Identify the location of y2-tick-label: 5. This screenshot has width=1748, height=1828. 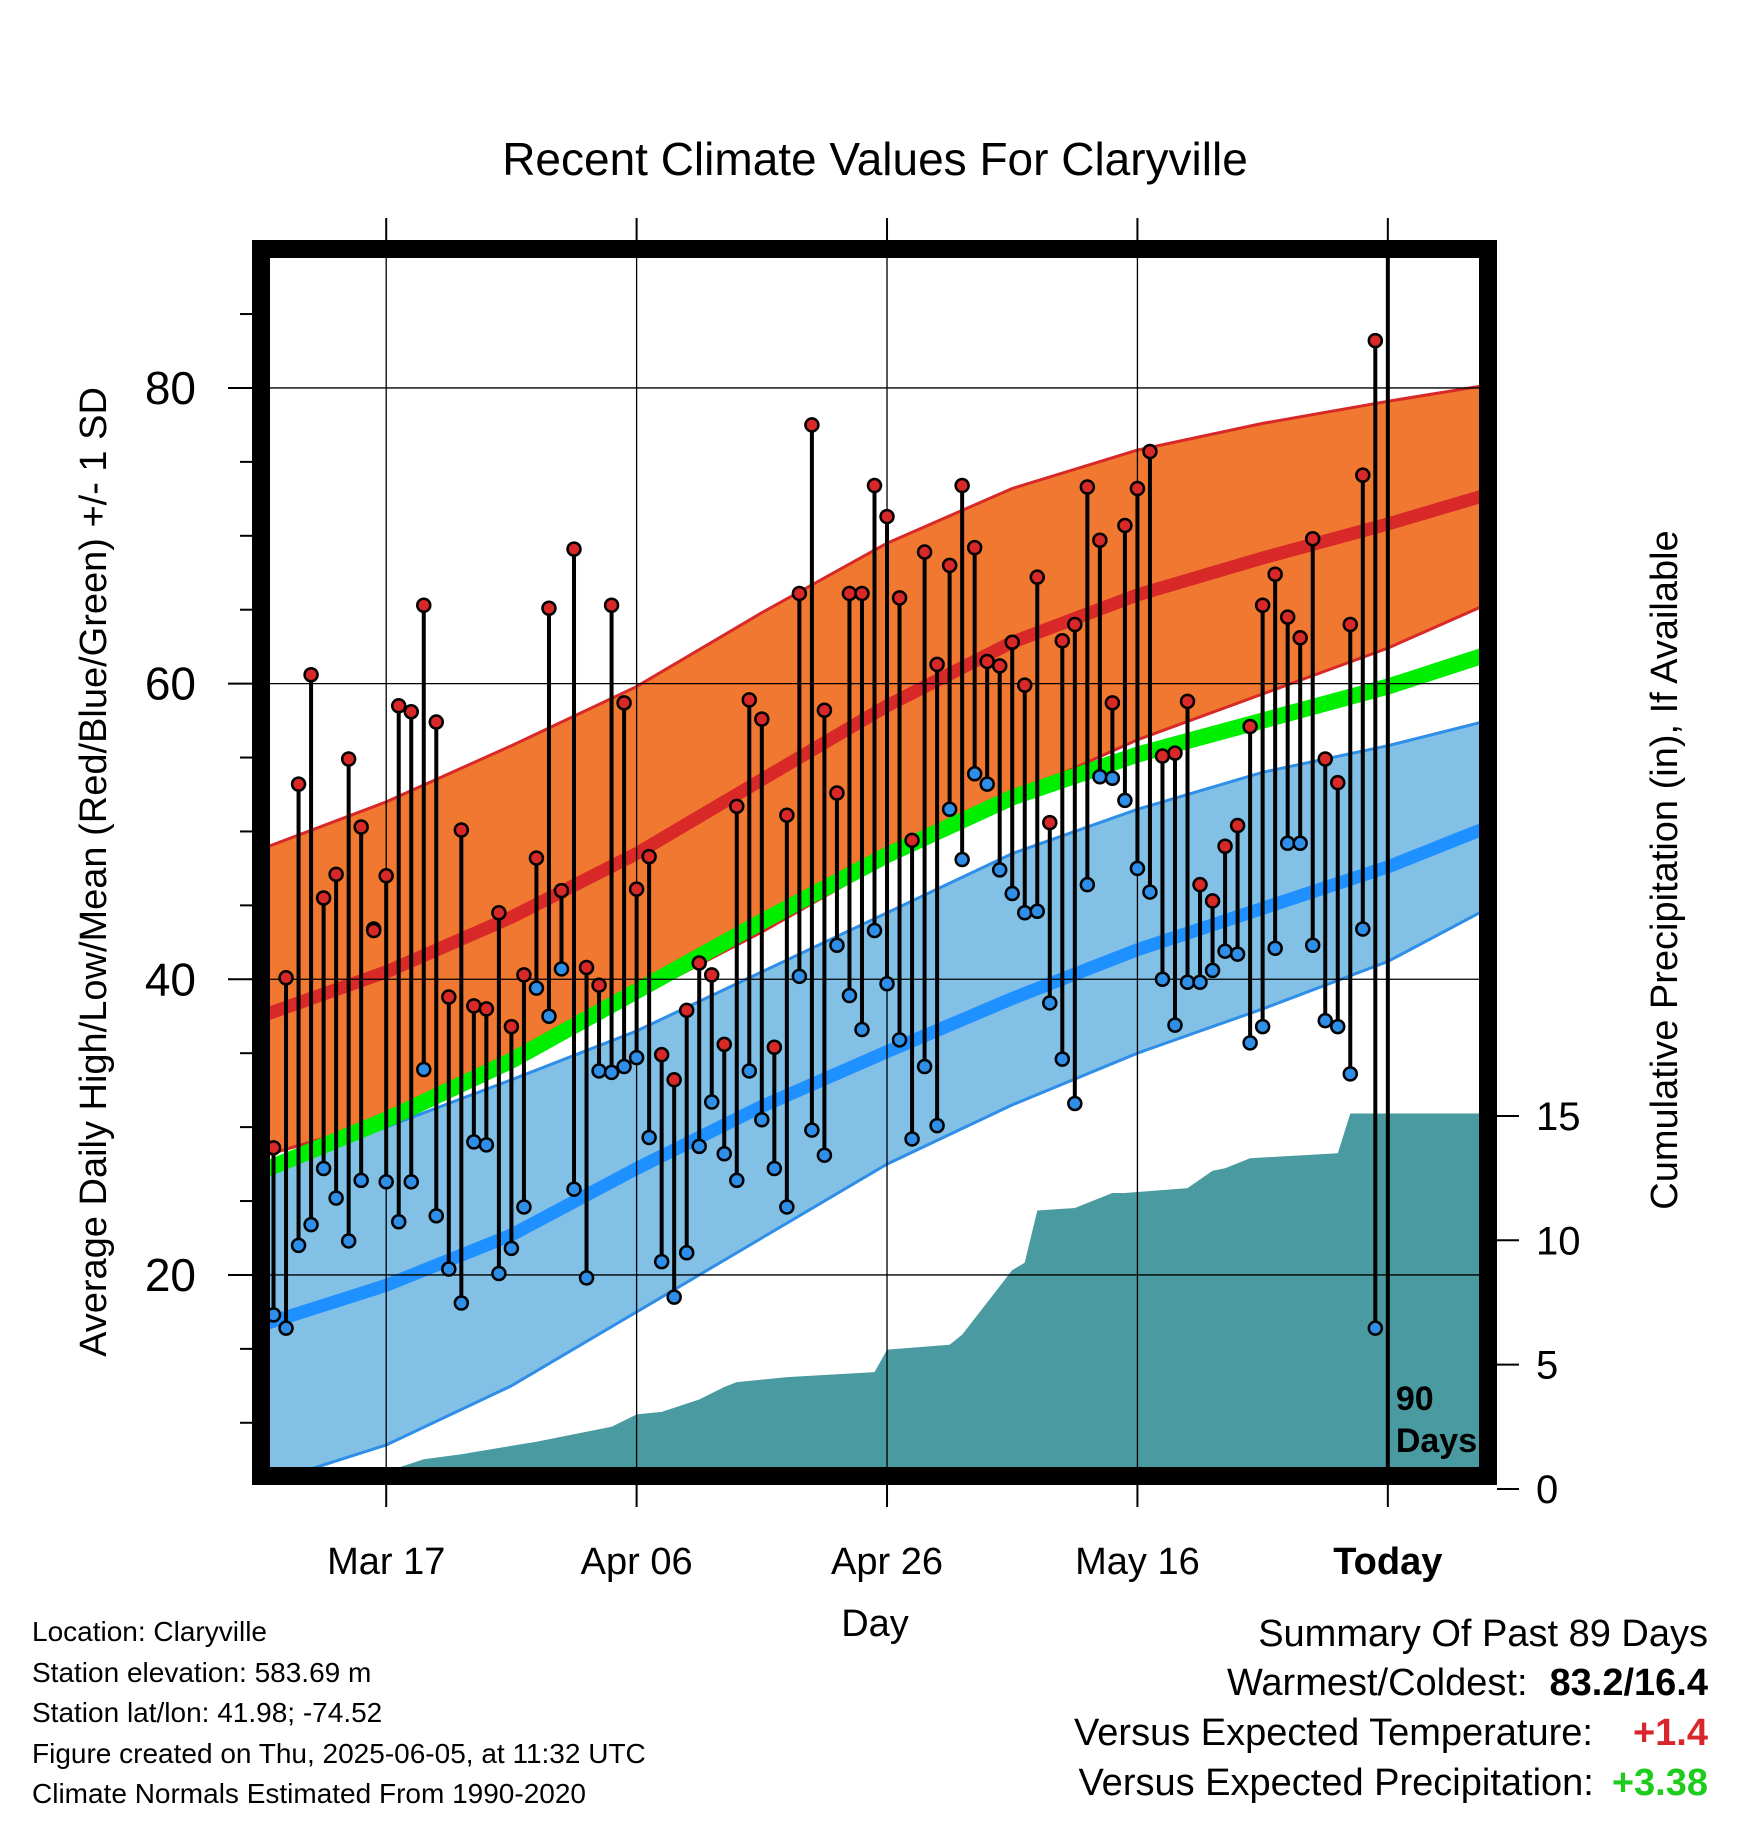
(1547, 1366).